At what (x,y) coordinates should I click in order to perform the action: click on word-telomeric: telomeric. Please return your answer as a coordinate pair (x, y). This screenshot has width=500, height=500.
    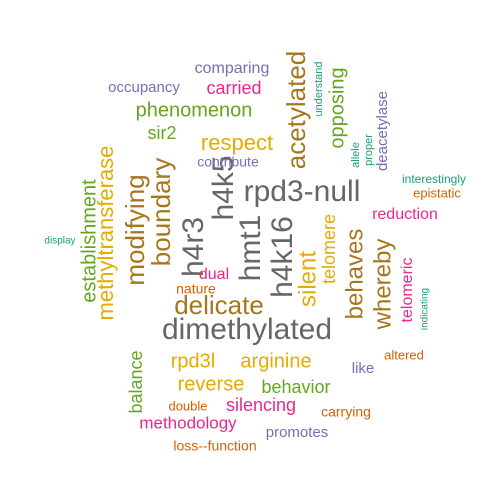
    Looking at the image, I should click on (407, 290).